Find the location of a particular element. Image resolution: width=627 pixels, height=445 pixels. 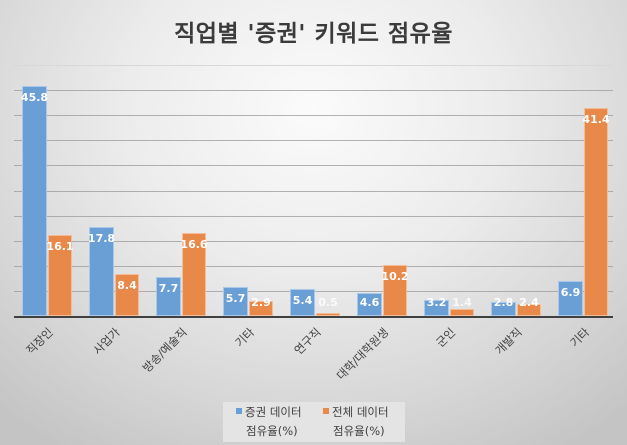

data-label: 41.4 is located at coordinates (596, 119).